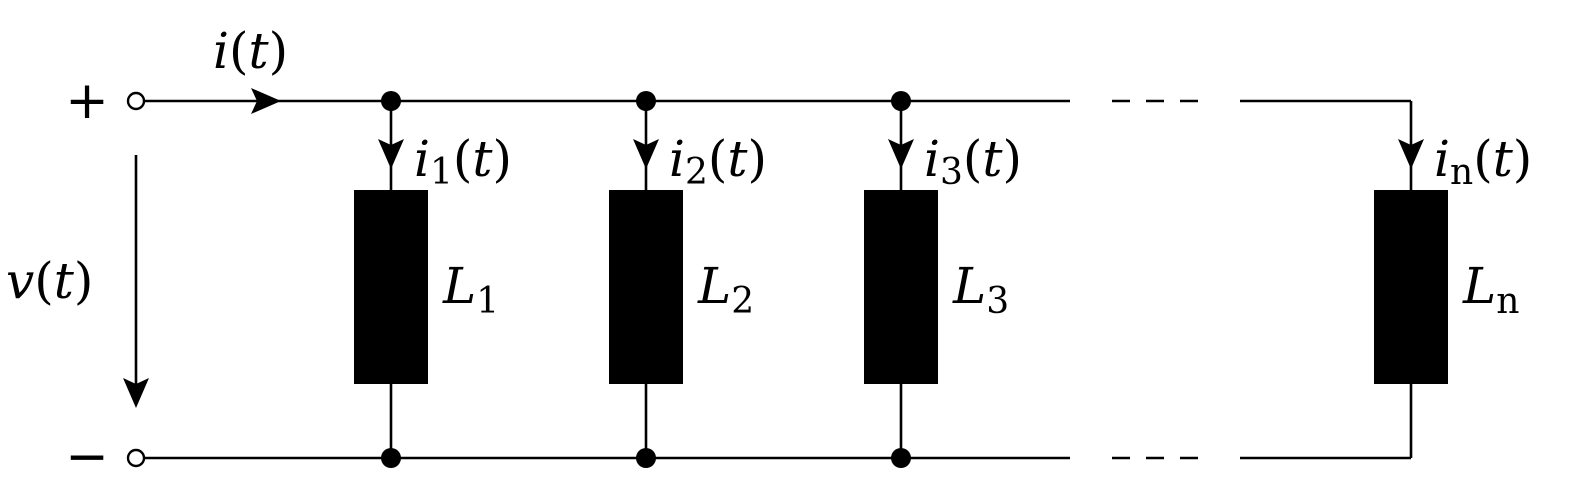 The width and height of the screenshot is (1570, 484). I want to click on branch-3-current-arrow, so click(901, 154).